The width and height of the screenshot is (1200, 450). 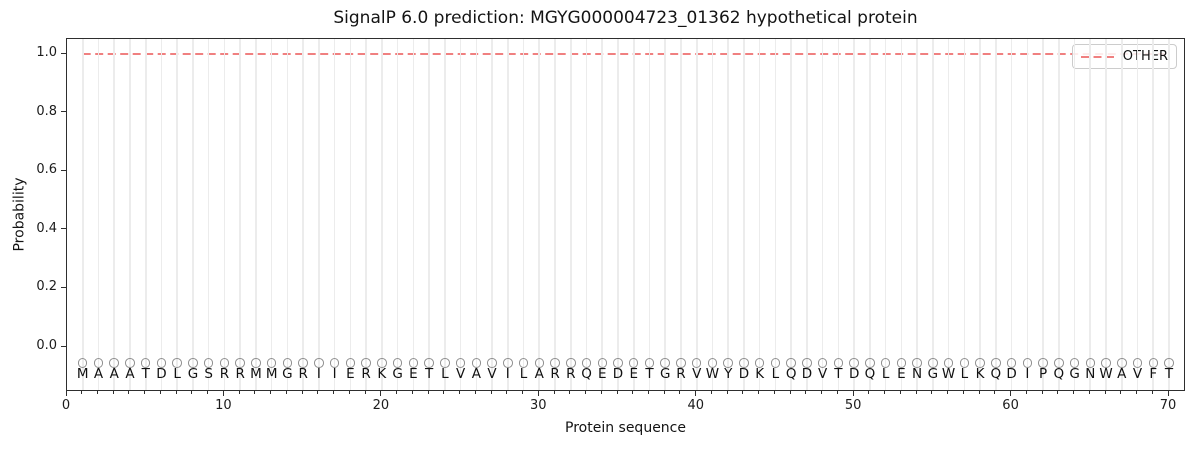 I want to click on sequence-letter: S, so click(x=208, y=374).